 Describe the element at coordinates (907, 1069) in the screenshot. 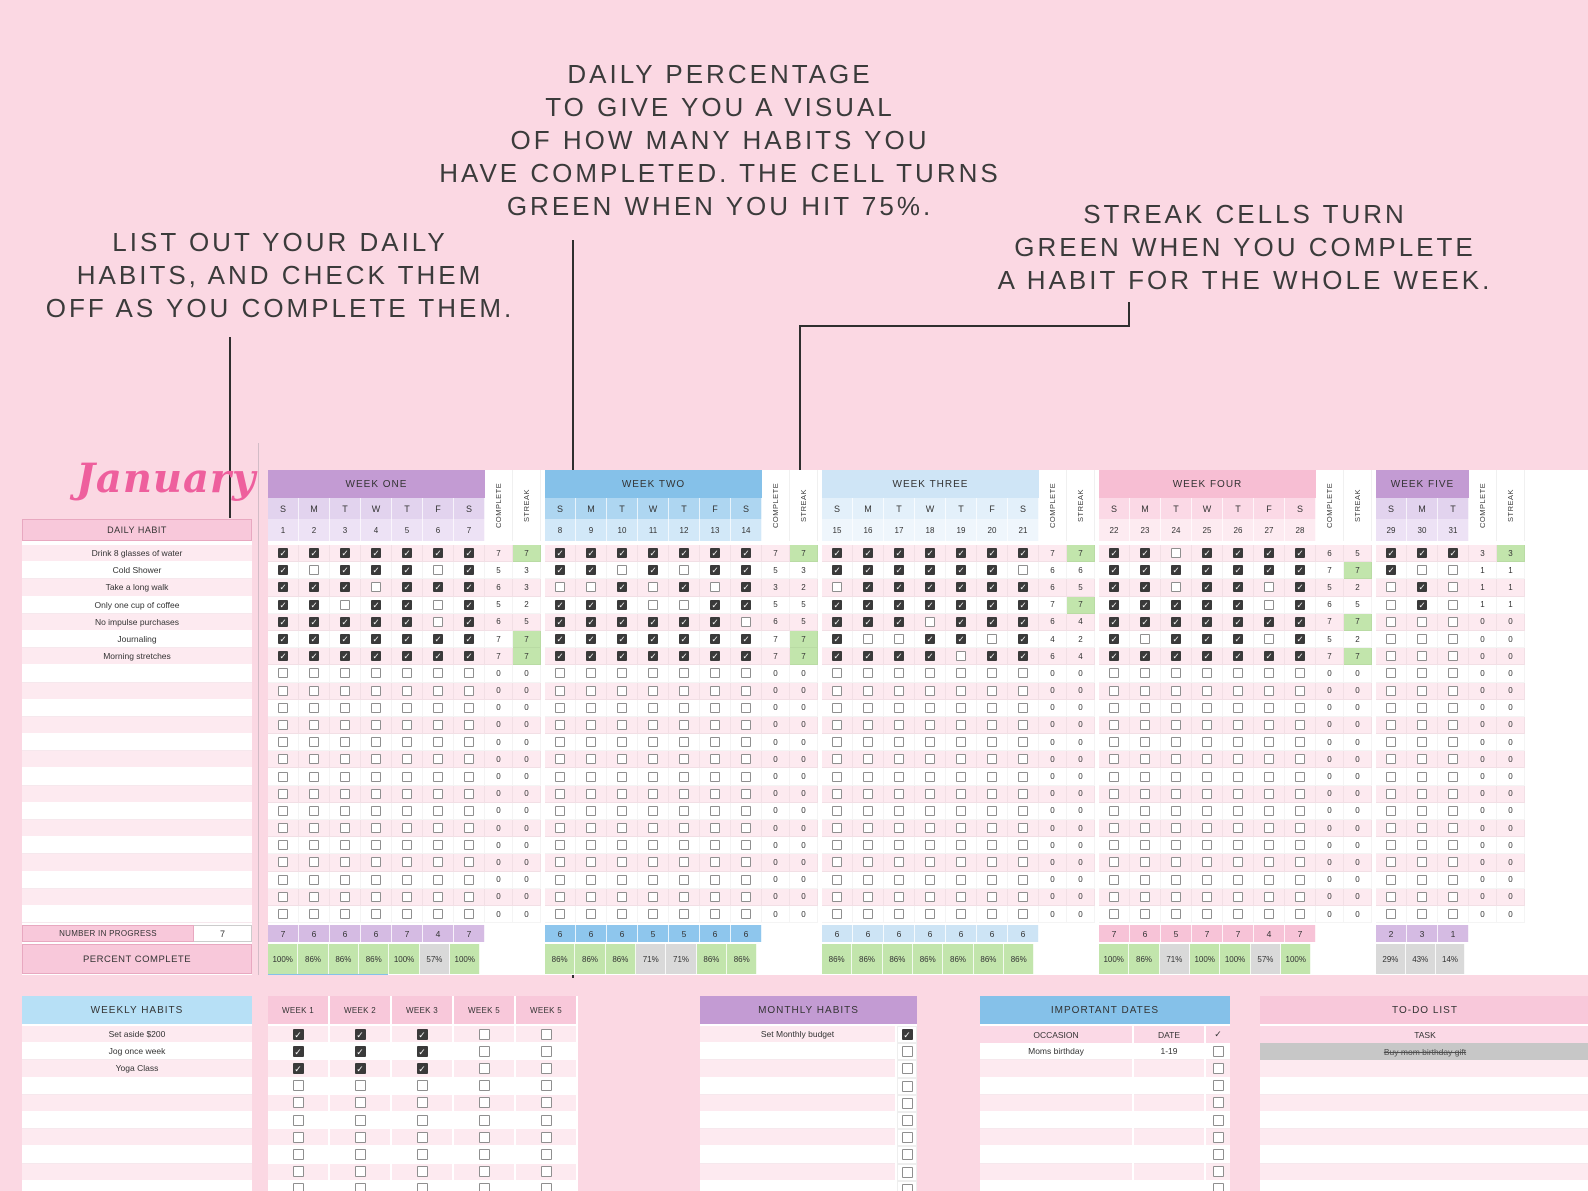

I see `monthly-habit-checkbox` at that location.